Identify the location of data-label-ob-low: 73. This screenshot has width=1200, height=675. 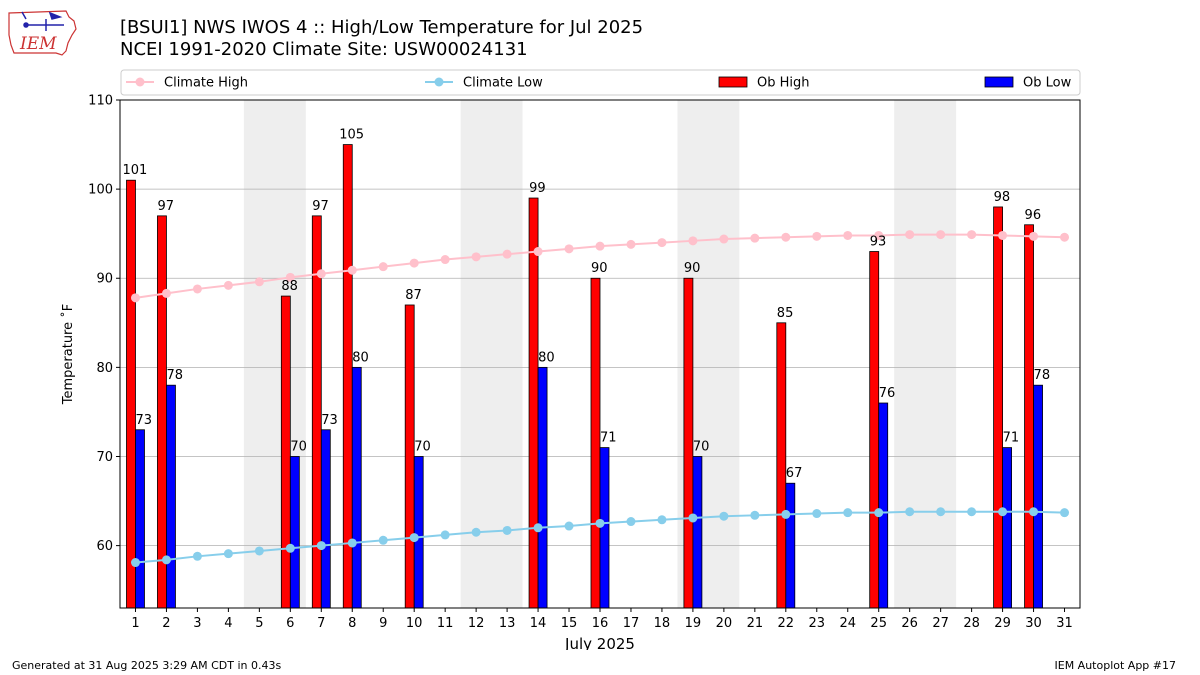
(329, 420).